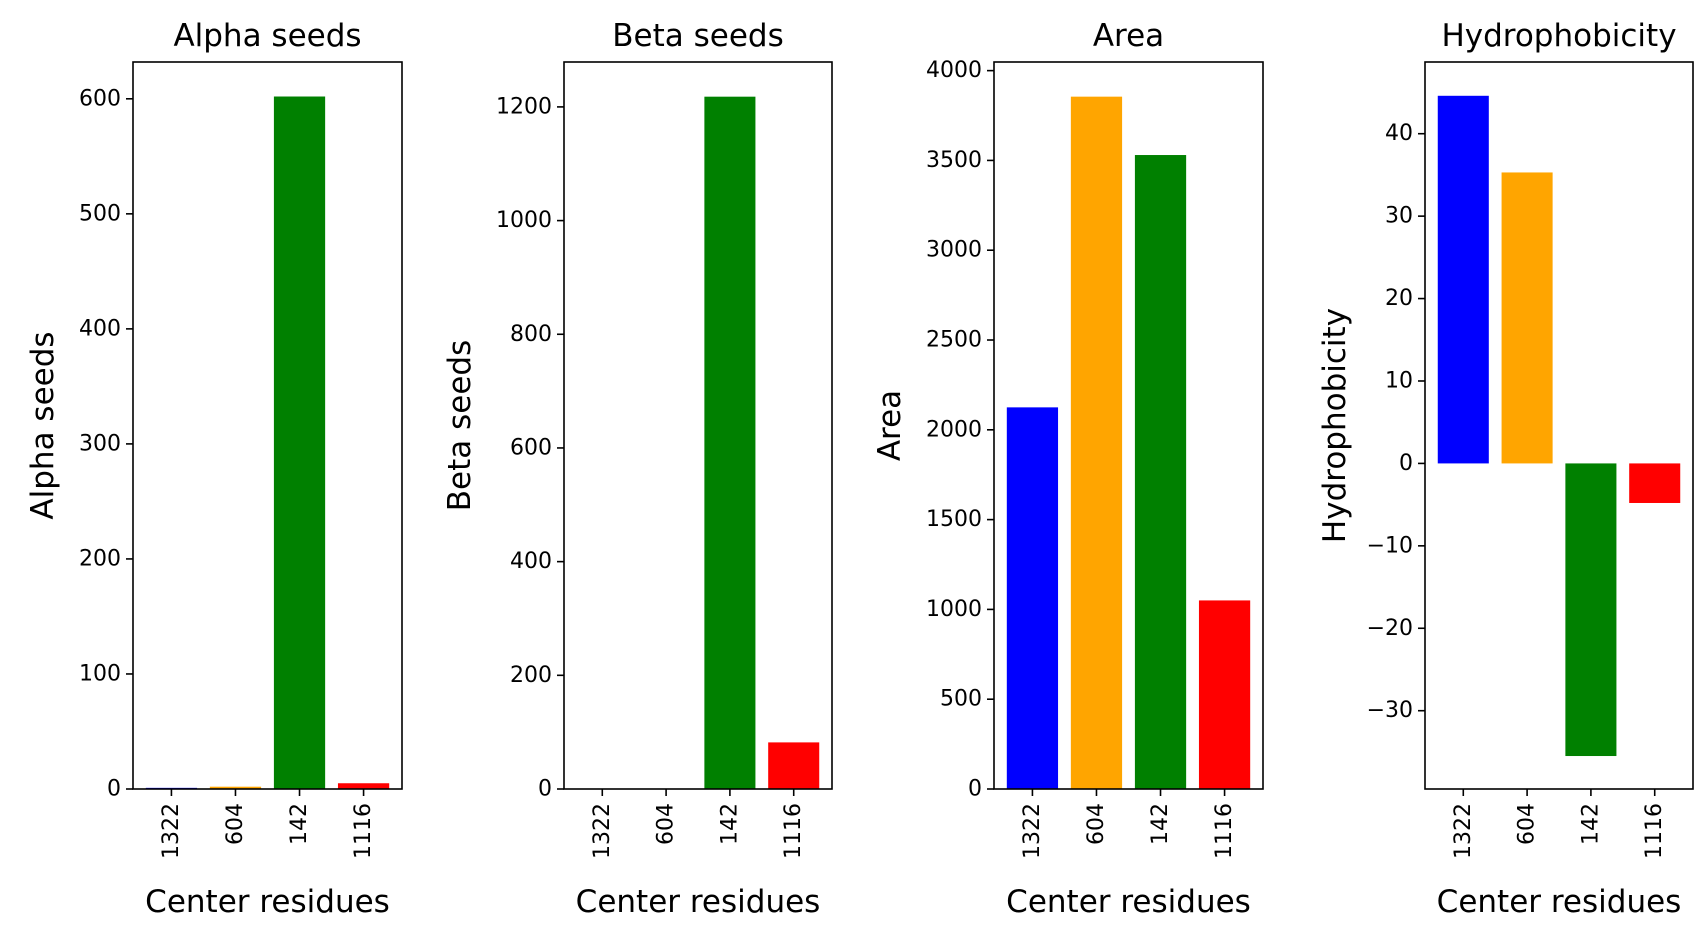 Image resolution: width=1706 pixels, height=937 pixels. What do you see at coordinates (460, 425) in the screenshot?
I see `y-axis-label-beta-seeds: Beta seeds` at bounding box center [460, 425].